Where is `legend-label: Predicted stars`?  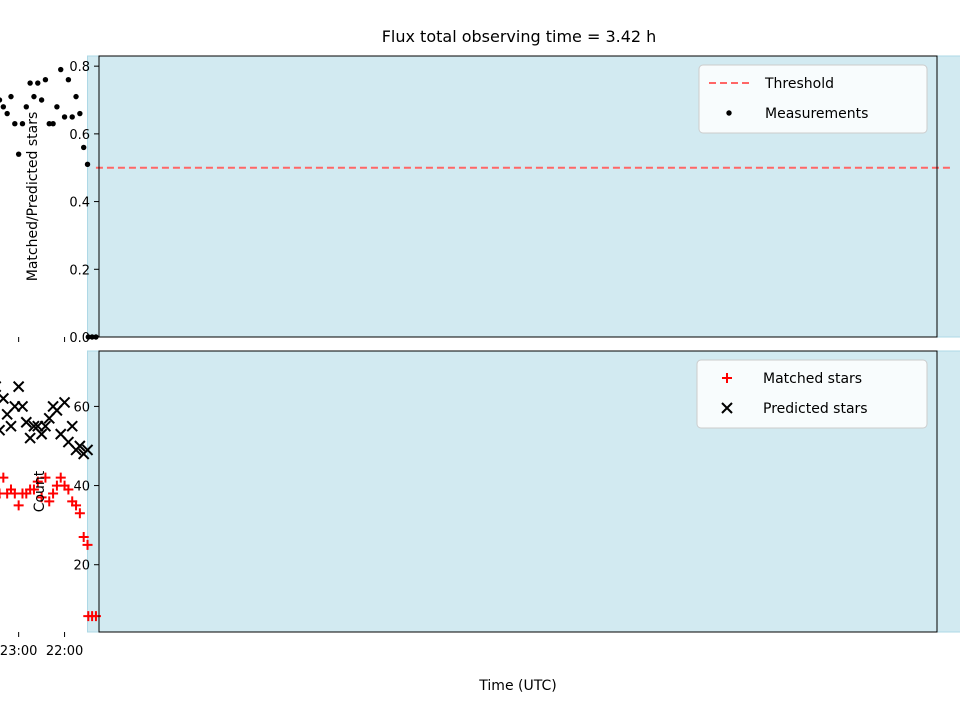
legend-label: Predicted stars is located at coordinates (815, 409).